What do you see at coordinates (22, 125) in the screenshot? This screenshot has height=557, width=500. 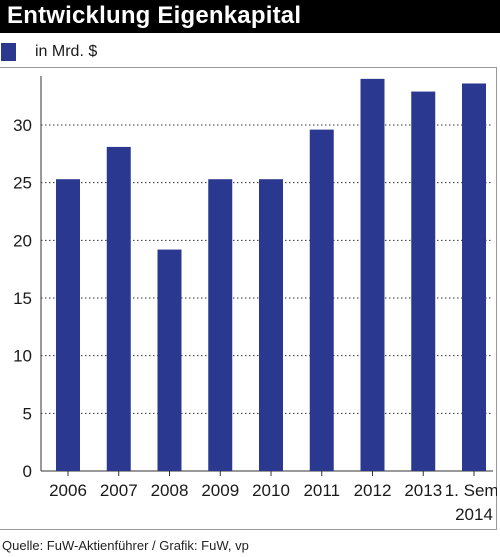 I see `y-tick-label: 30` at bounding box center [22, 125].